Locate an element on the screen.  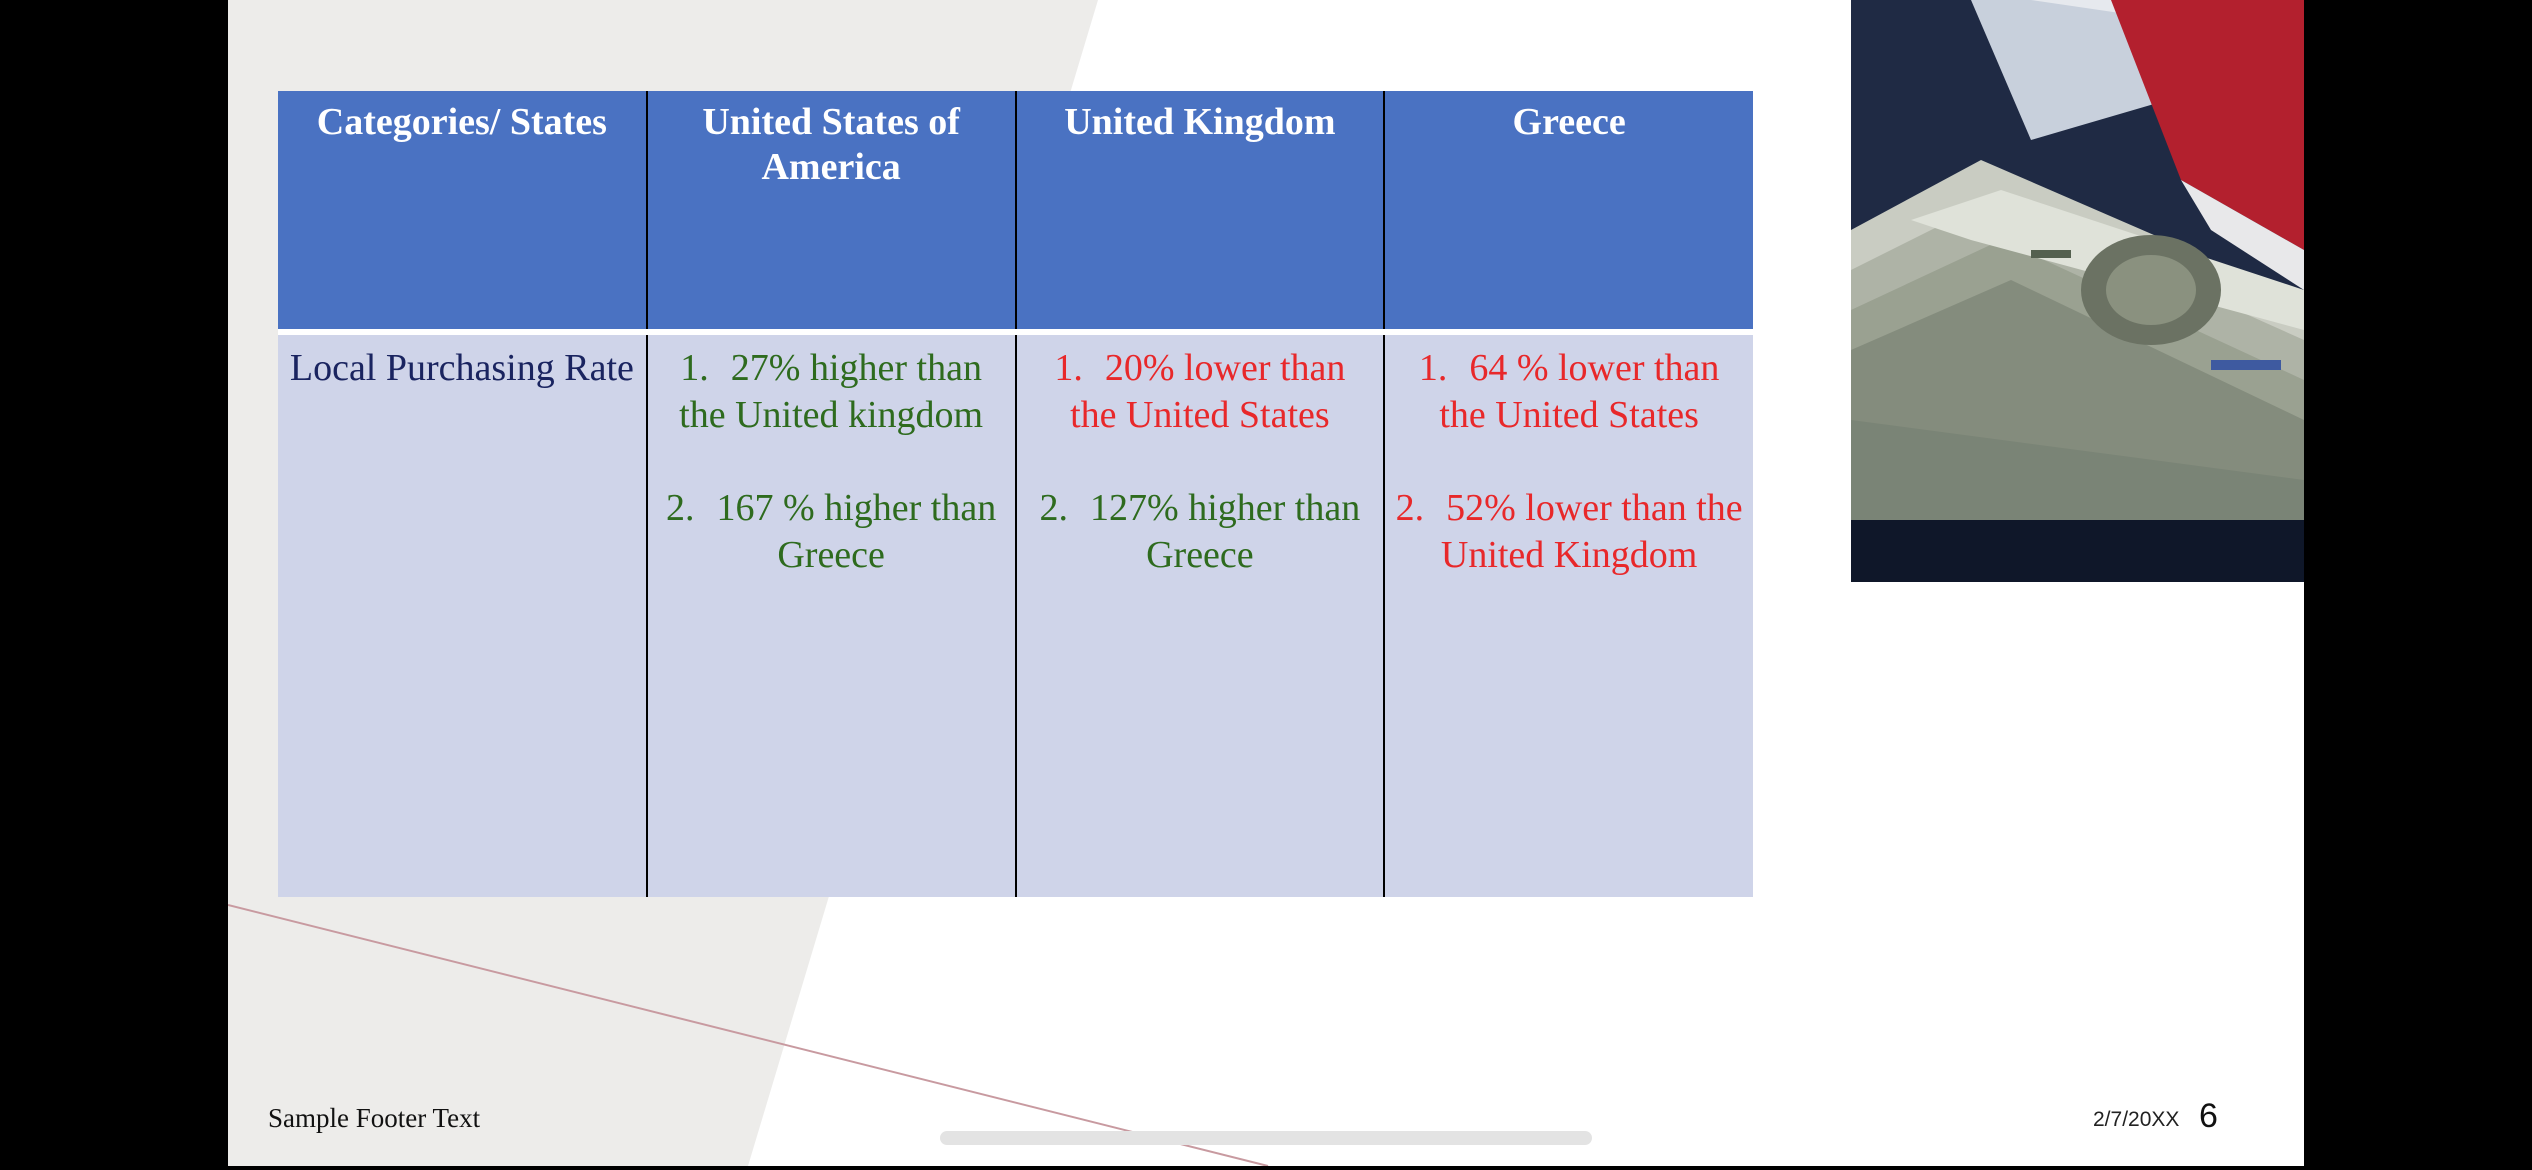
list-item-text: 27% higher than the United kingdom is located at coordinates (831, 391).